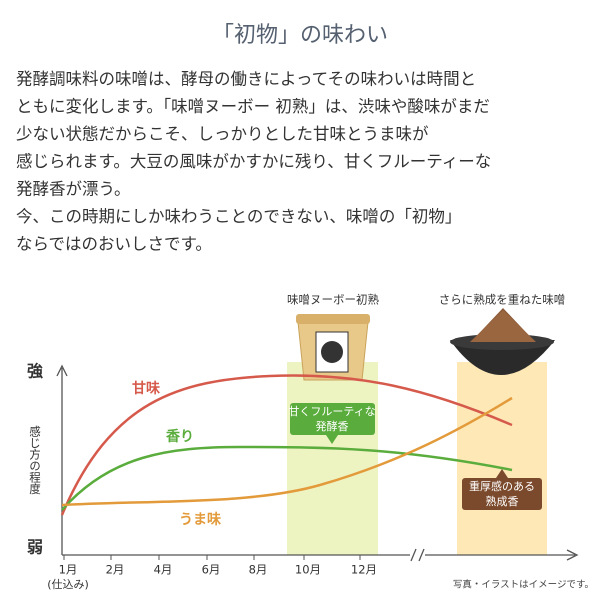  I want to click on callout-brown: 重厚感のある 熟成香, so click(502, 489).